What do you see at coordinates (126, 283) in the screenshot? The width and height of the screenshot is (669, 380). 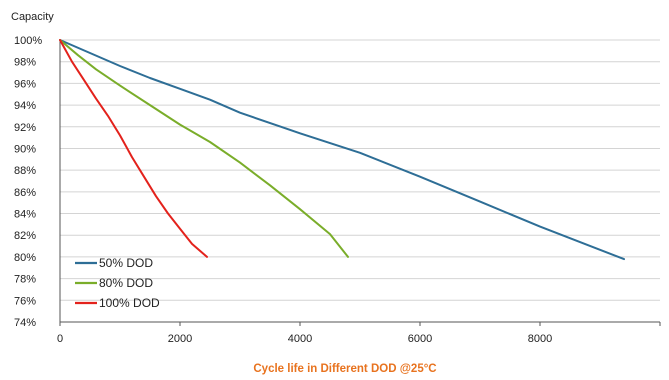 I see `legend-label: 80% DOD` at bounding box center [126, 283].